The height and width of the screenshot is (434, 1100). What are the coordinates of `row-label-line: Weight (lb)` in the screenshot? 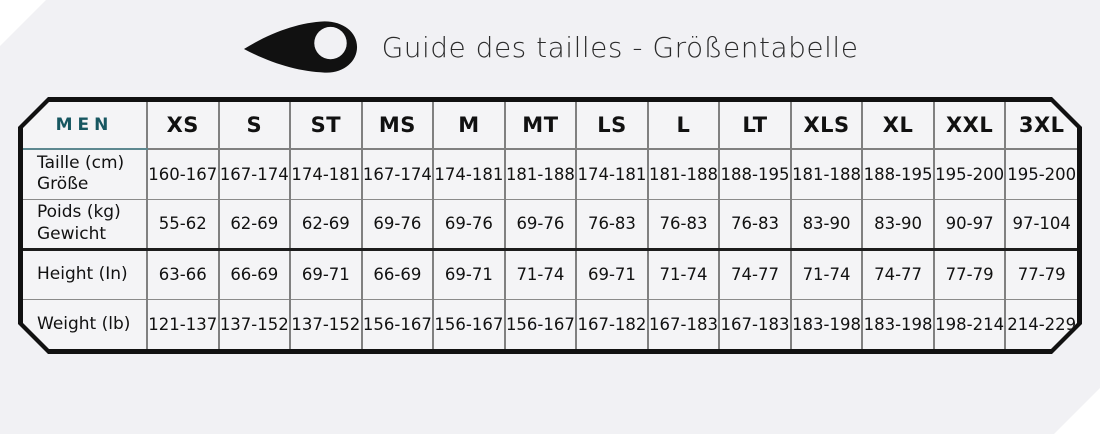 It's located at (84, 323).